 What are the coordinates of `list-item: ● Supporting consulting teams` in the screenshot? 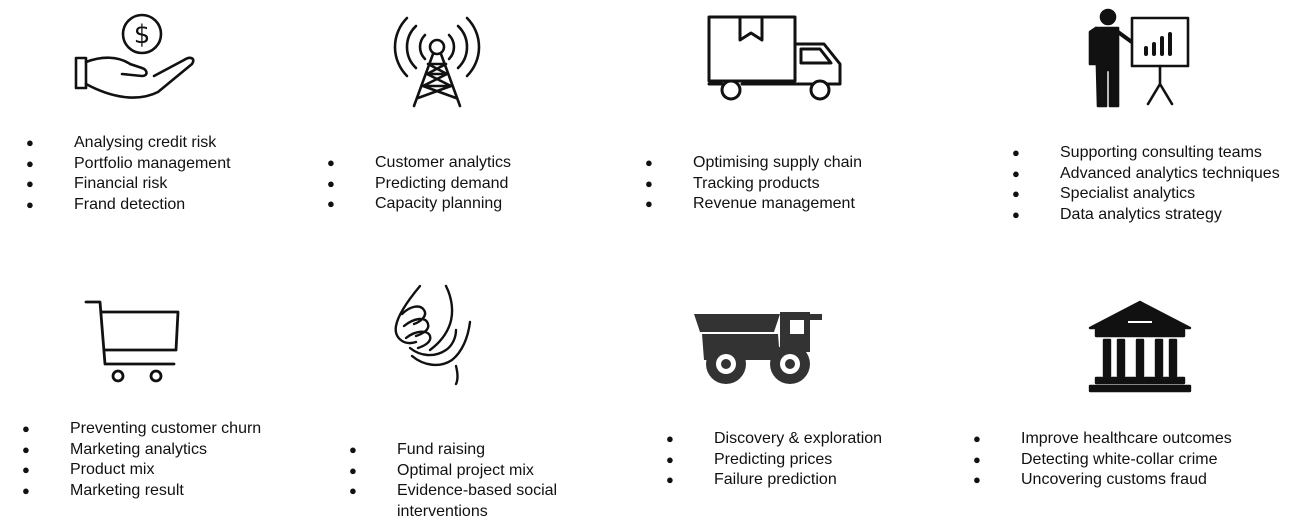 It's located at (1137, 152).